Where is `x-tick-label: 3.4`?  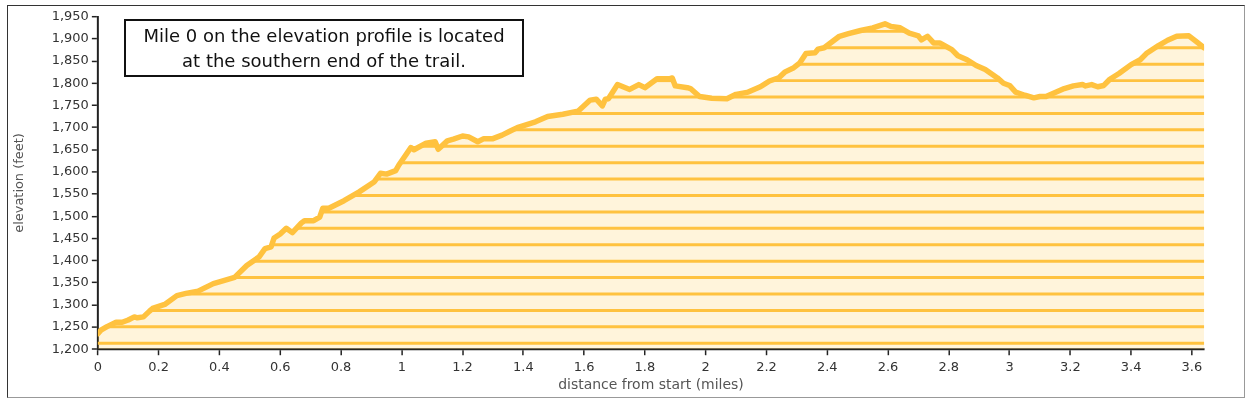
x-tick-label: 3.4 is located at coordinates (1131, 367).